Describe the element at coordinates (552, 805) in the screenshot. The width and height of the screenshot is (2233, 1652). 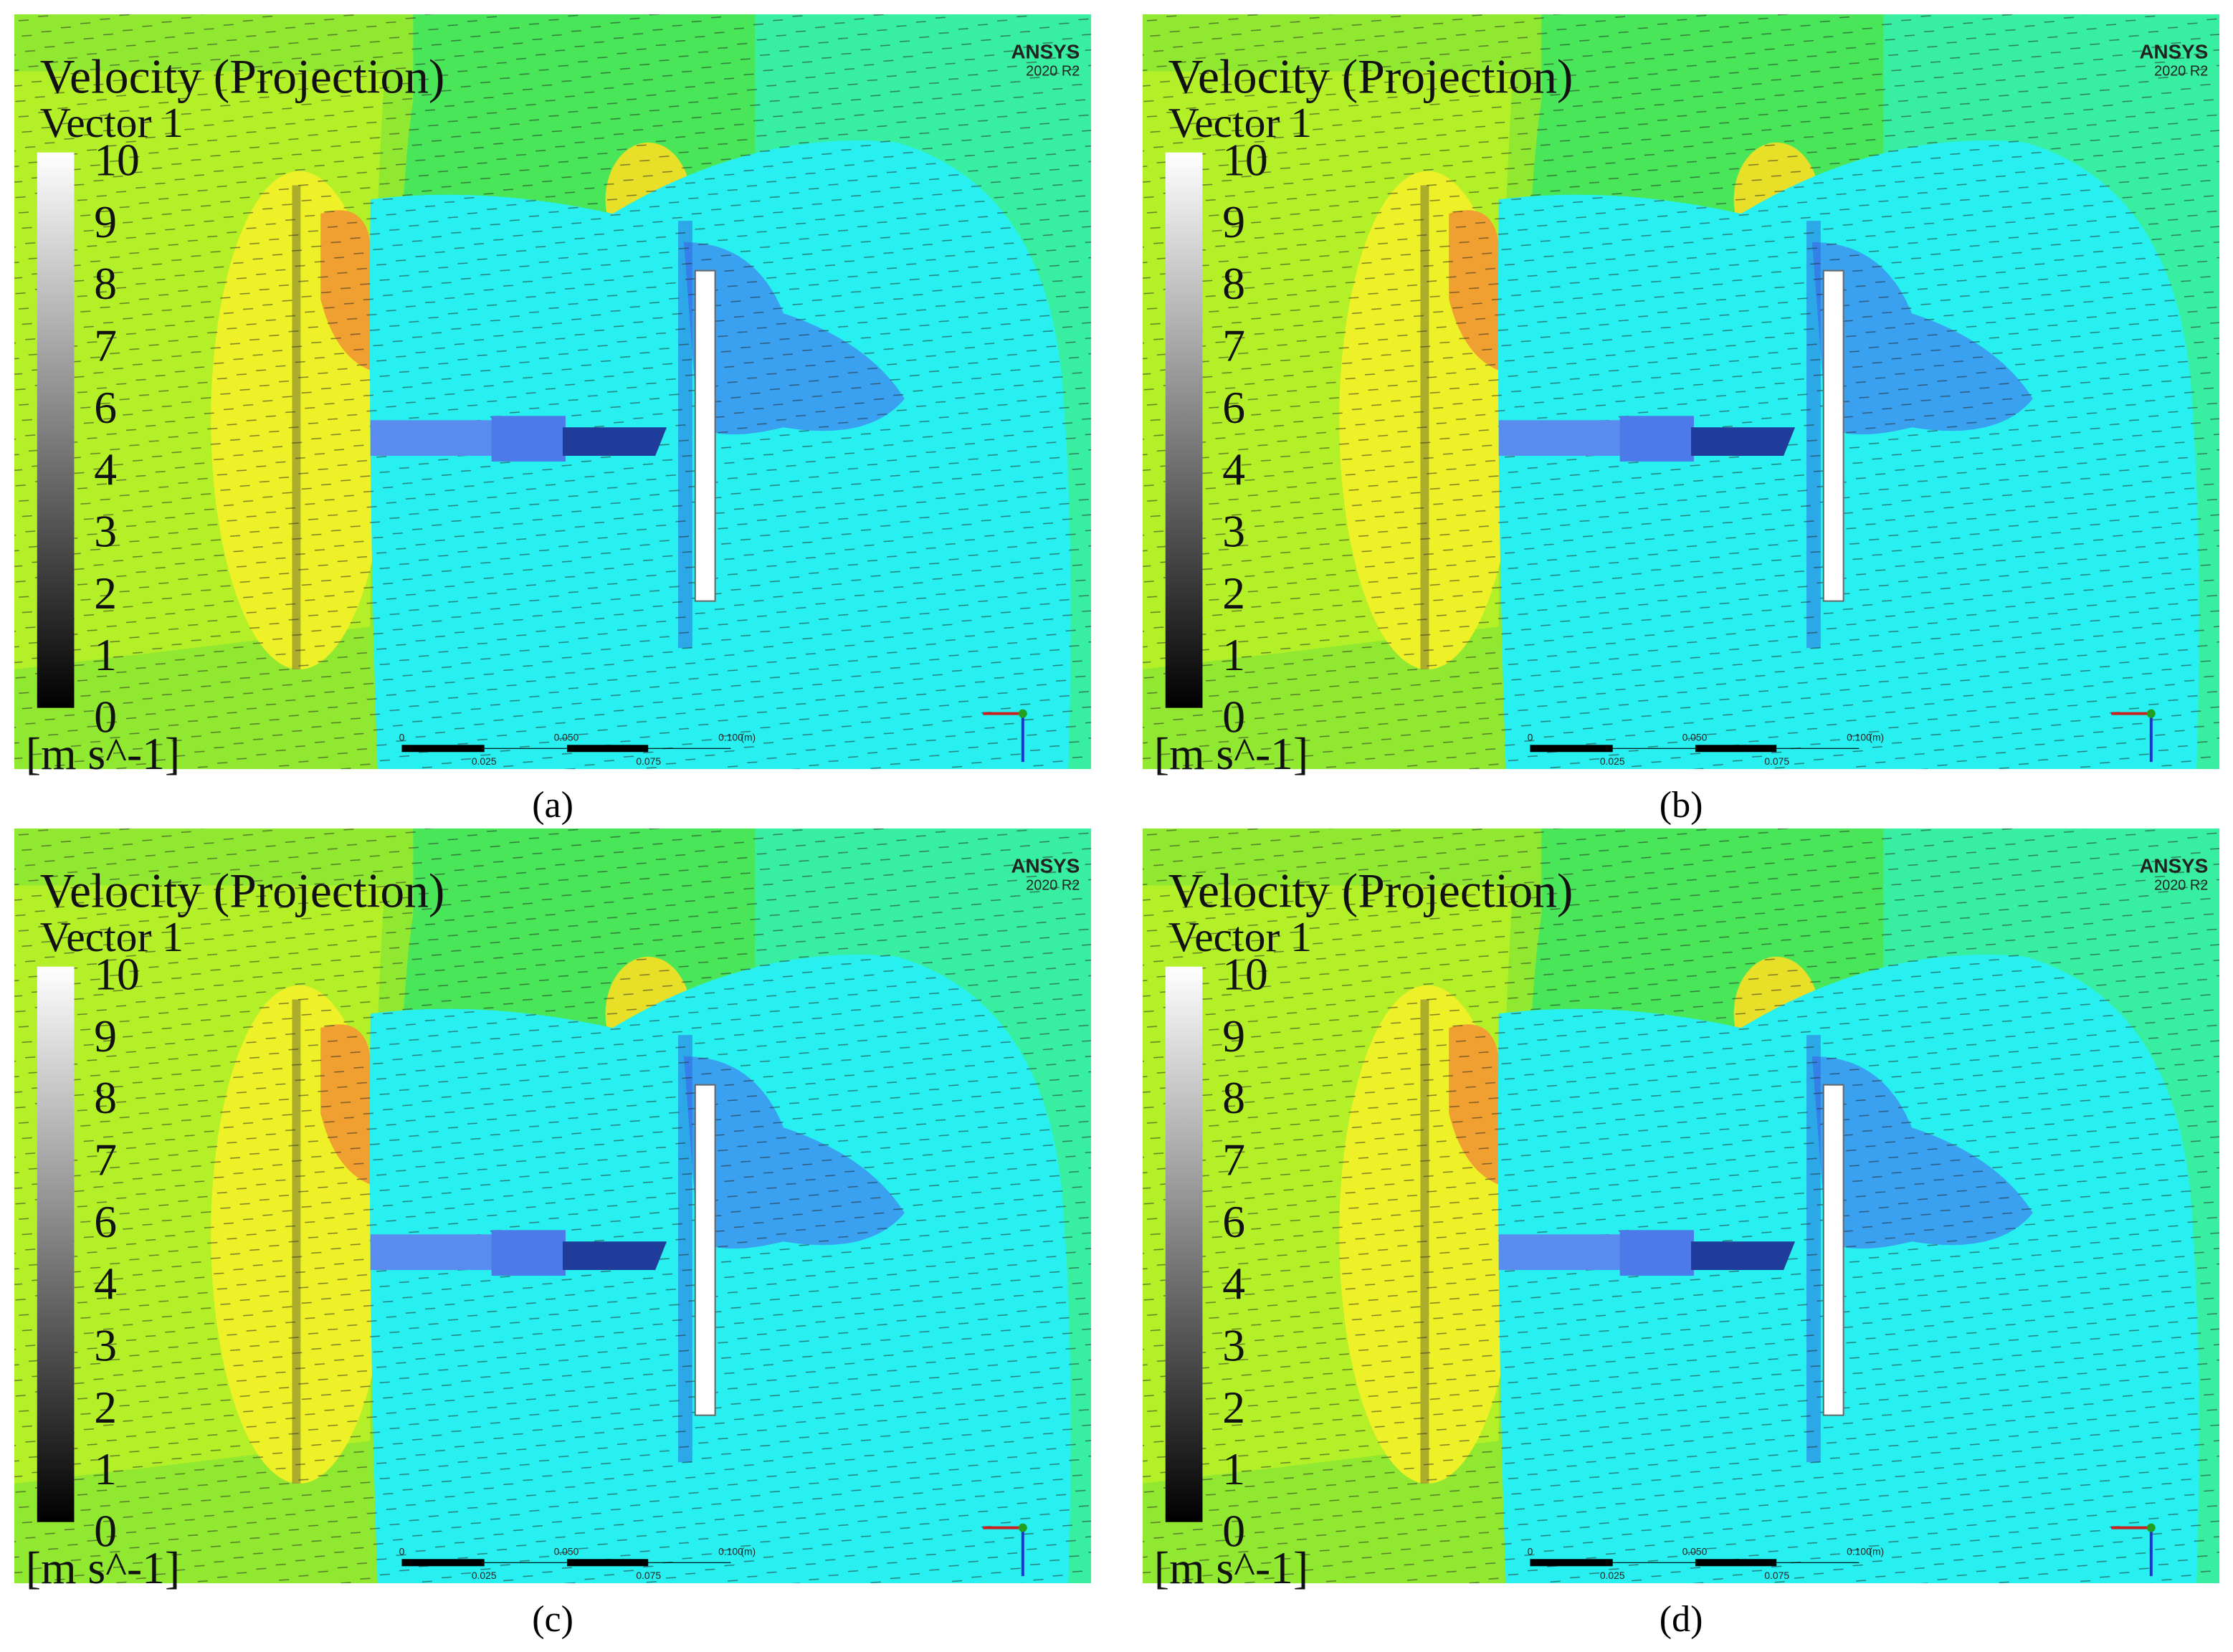
I see `caption: (a)` at that location.